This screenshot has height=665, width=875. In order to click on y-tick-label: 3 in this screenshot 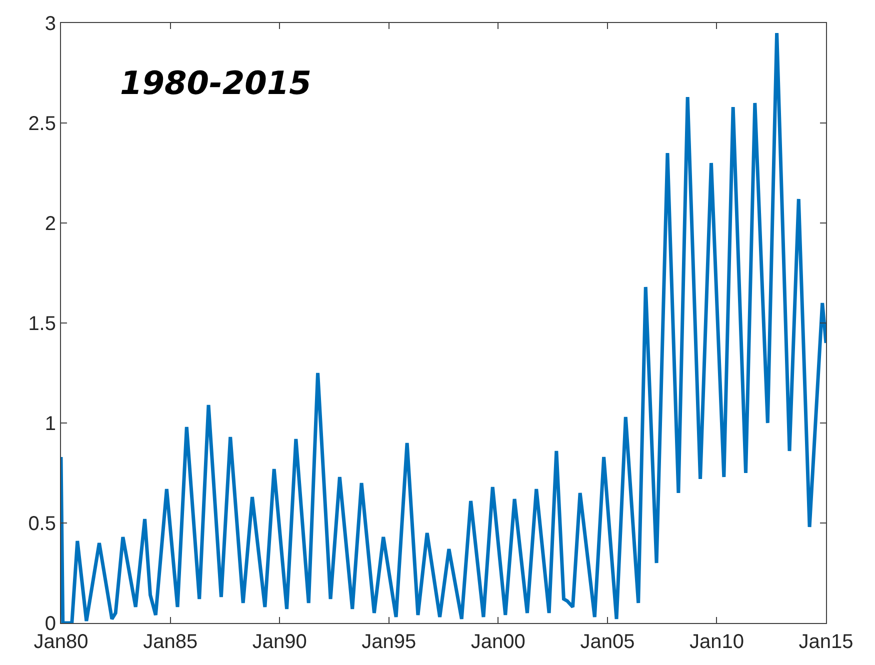, I will do `click(50, 24)`.